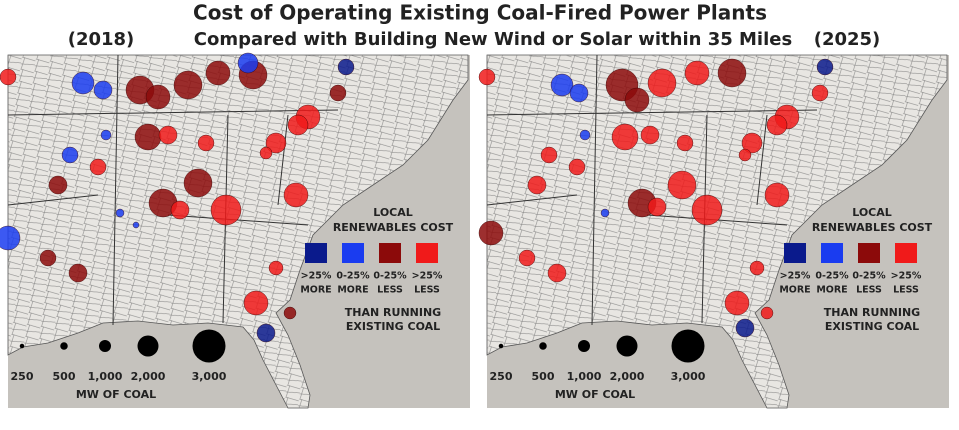 The width and height of the screenshot is (959, 430). I want to click on right-year: (2025), so click(847, 39).